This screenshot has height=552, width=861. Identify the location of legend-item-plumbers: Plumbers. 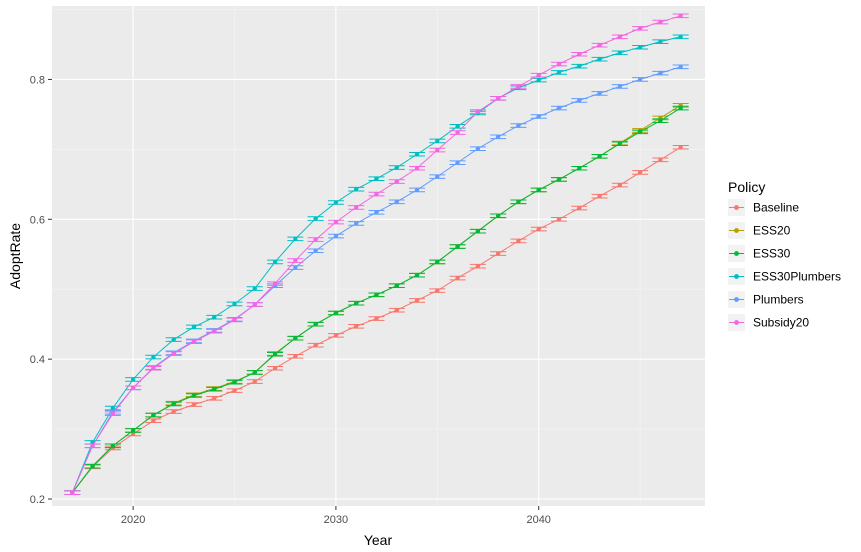
(766, 299).